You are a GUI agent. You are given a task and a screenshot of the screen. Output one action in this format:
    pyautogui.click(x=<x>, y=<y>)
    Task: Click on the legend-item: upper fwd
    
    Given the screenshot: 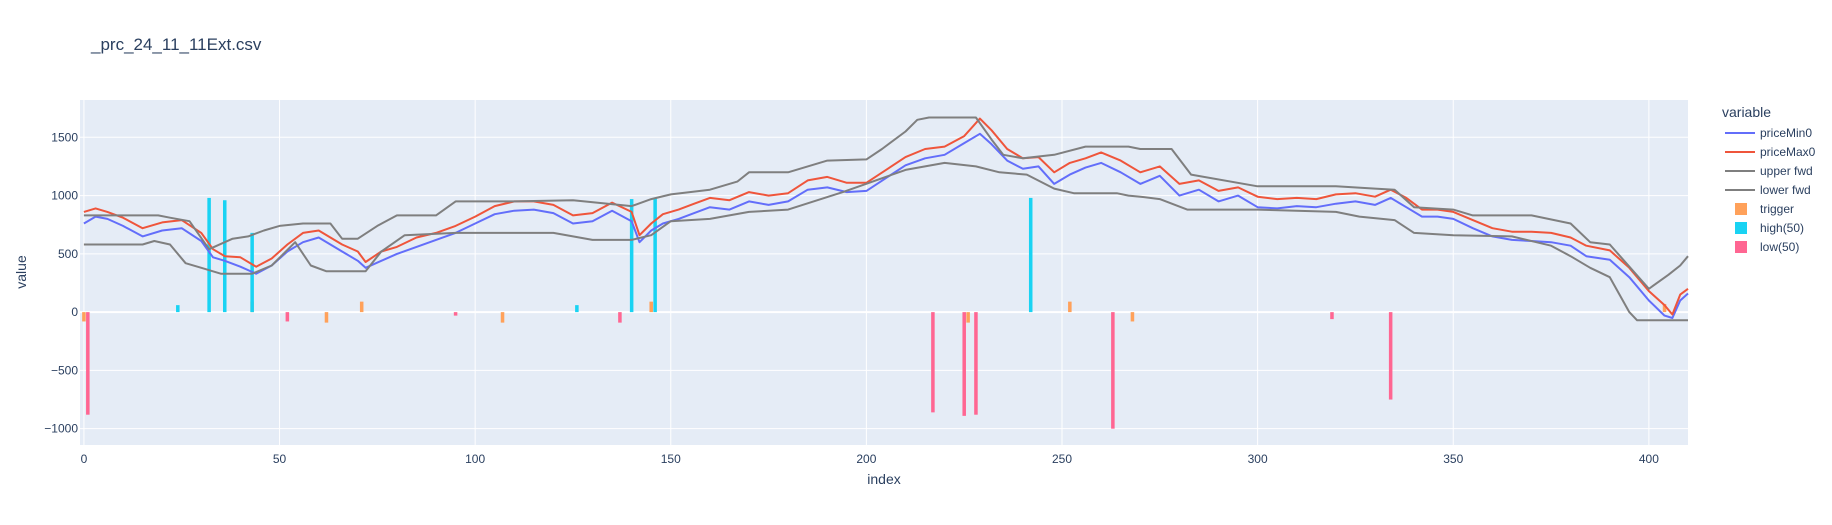 What is the action you would take?
    pyautogui.click(x=1769, y=171)
    